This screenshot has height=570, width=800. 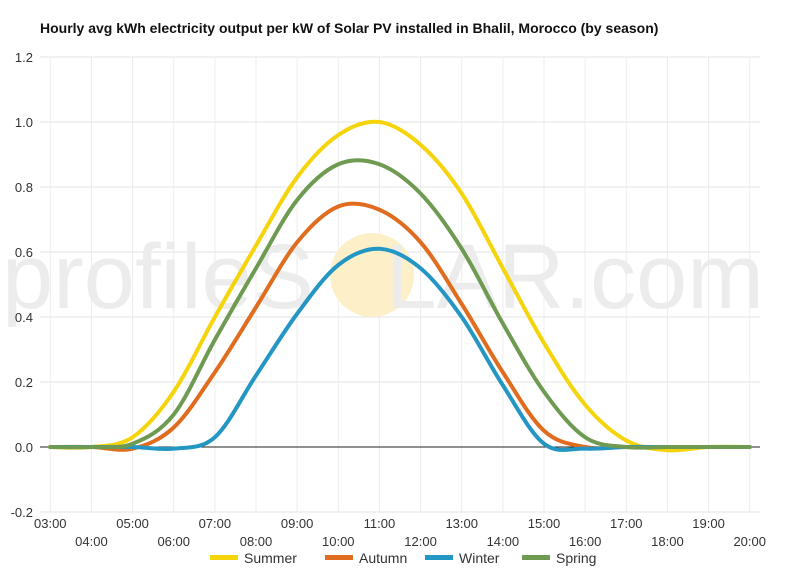 What do you see at coordinates (297, 523) in the screenshot?
I see `x-tick-label: 09:00` at bounding box center [297, 523].